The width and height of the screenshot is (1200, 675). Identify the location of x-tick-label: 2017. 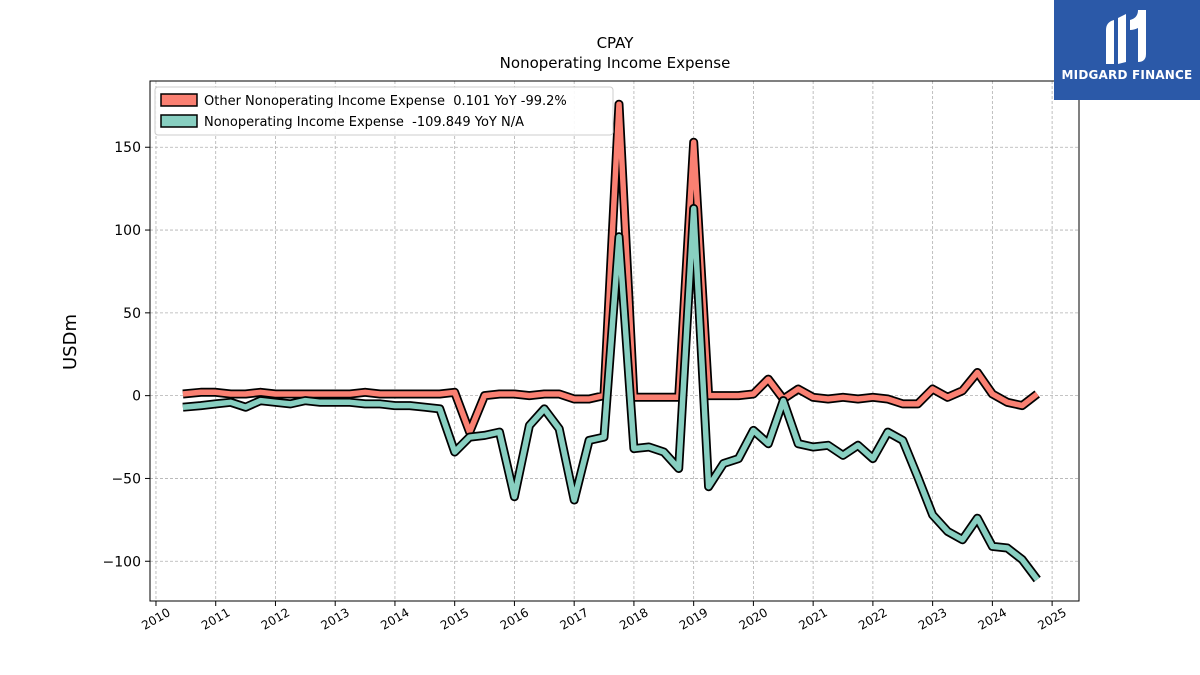
(573, 618).